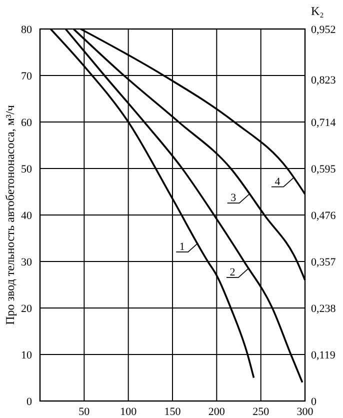 The image size is (343, 418). Describe the element at coordinates (305, 412) in the screenshot. I see `x-tick-label: 300` at that location.